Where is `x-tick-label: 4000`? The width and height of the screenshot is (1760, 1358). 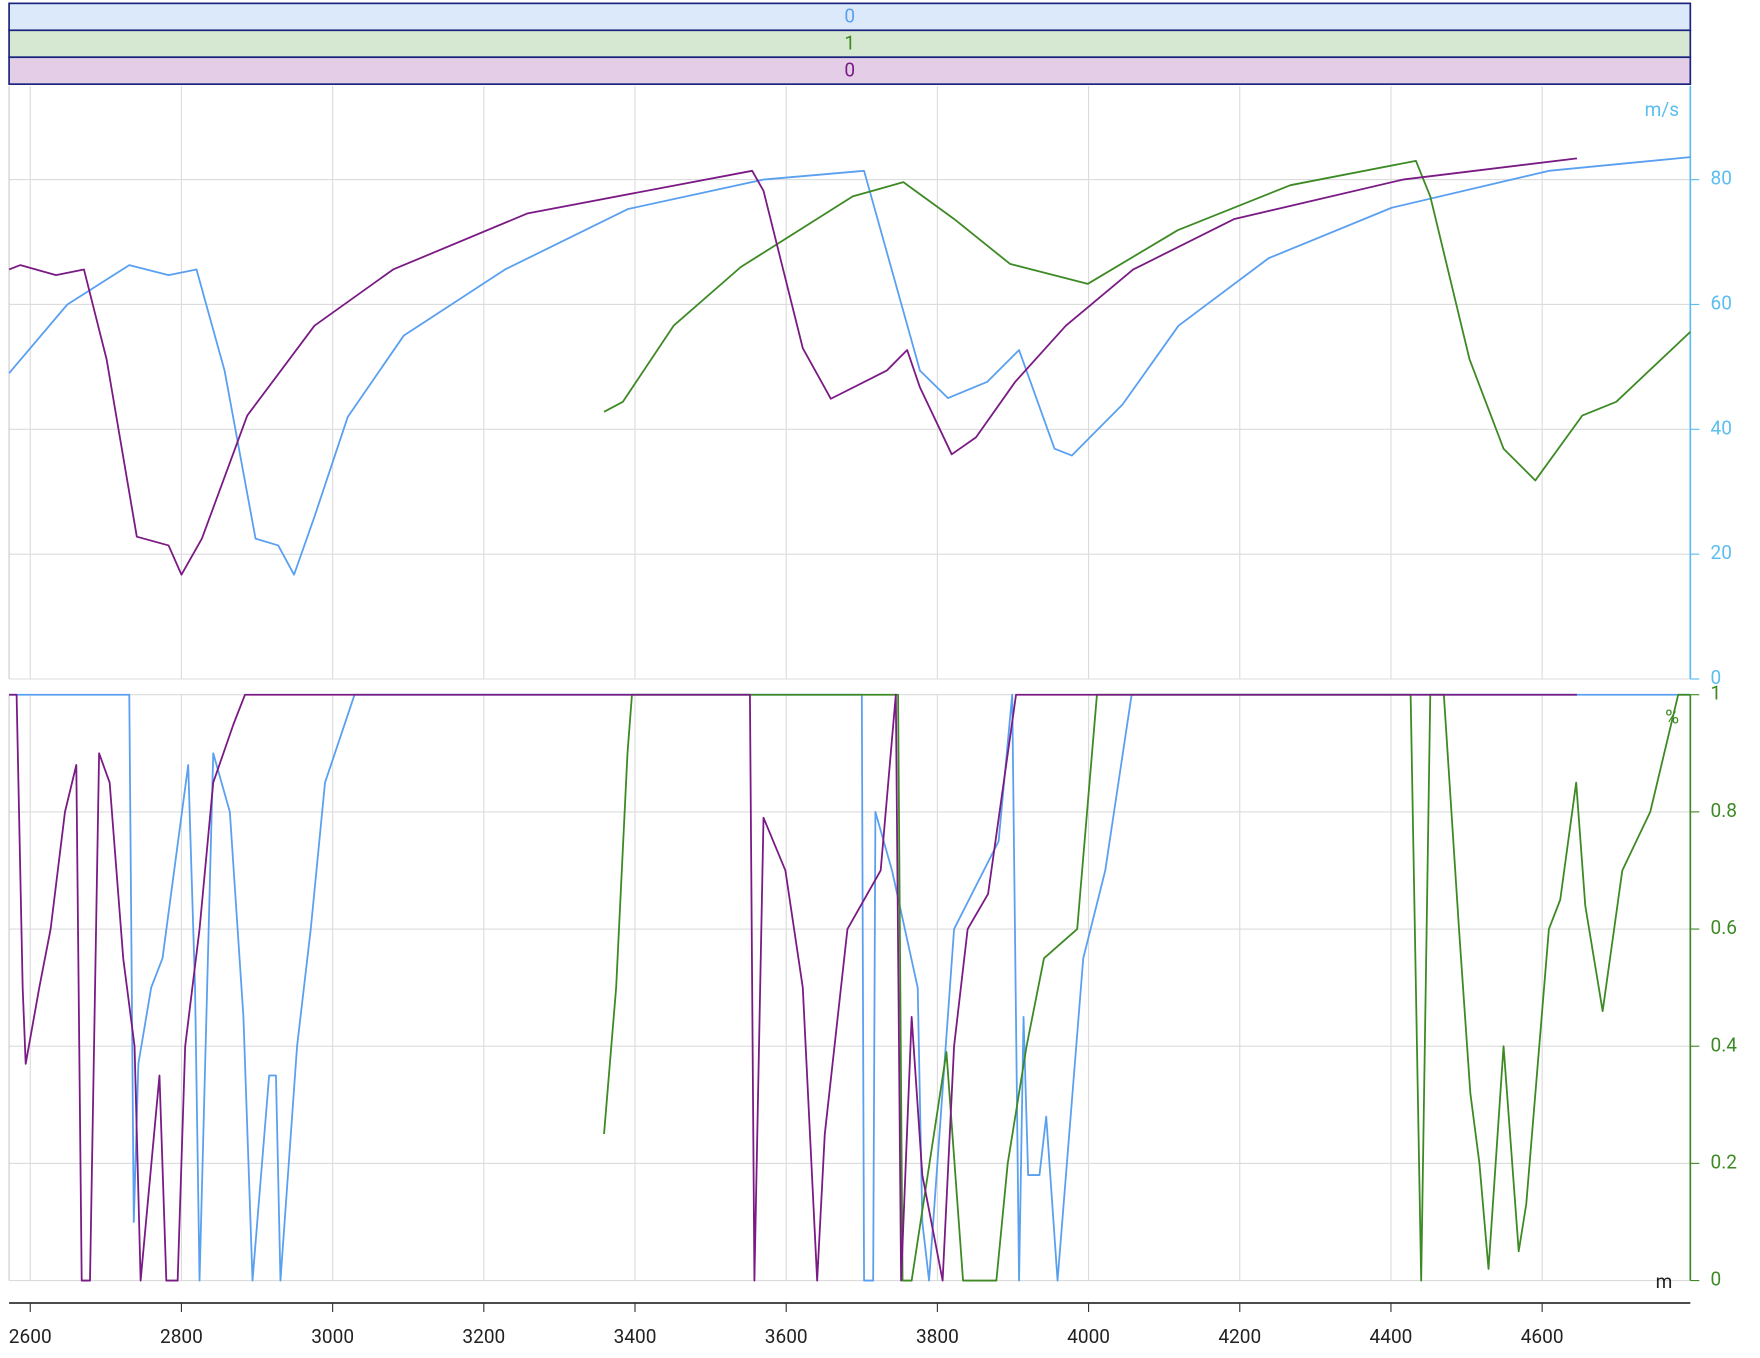 x-tick-label: 4000 is located at coordinates (1088, 1336).